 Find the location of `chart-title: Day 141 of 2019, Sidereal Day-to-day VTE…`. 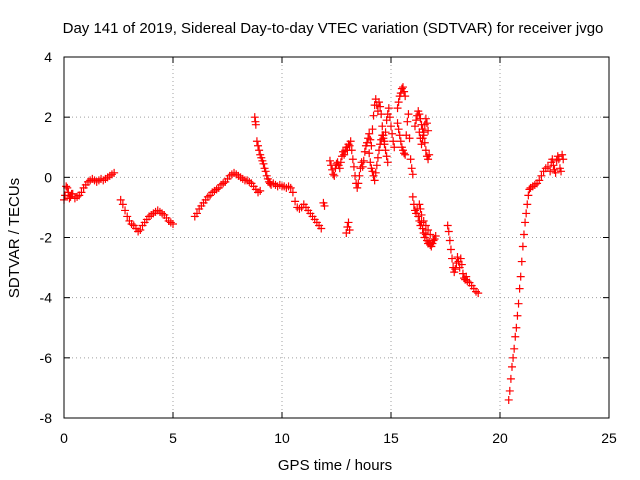

chart-title: Day 141 of 2019, Sidereal Day-to-day VTE… is located at coordinates (333, 28).